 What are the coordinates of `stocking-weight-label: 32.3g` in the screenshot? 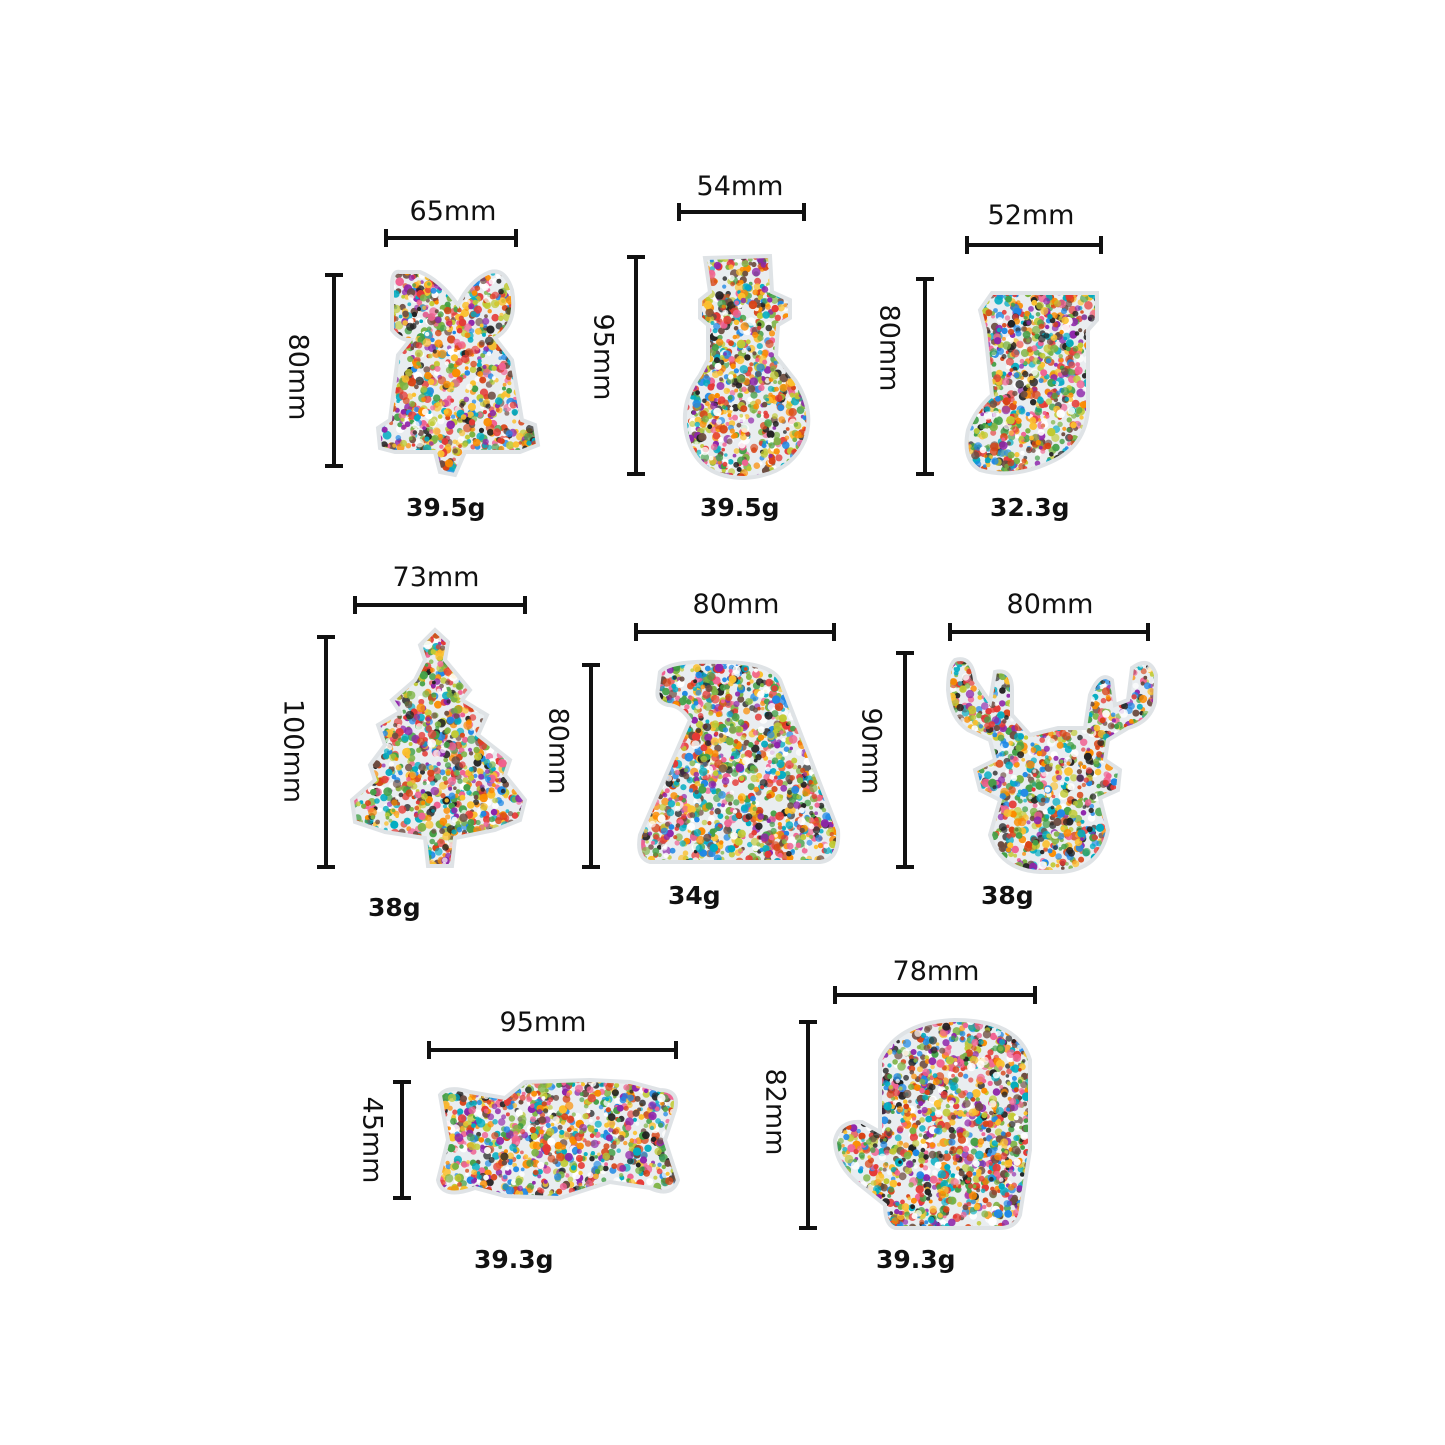 It's located at (1030, 507).